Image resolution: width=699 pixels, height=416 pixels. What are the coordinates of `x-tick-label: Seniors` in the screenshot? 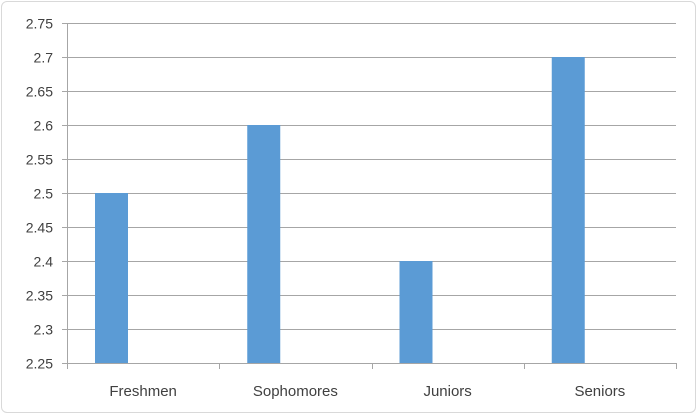 It's located at (599, 391).